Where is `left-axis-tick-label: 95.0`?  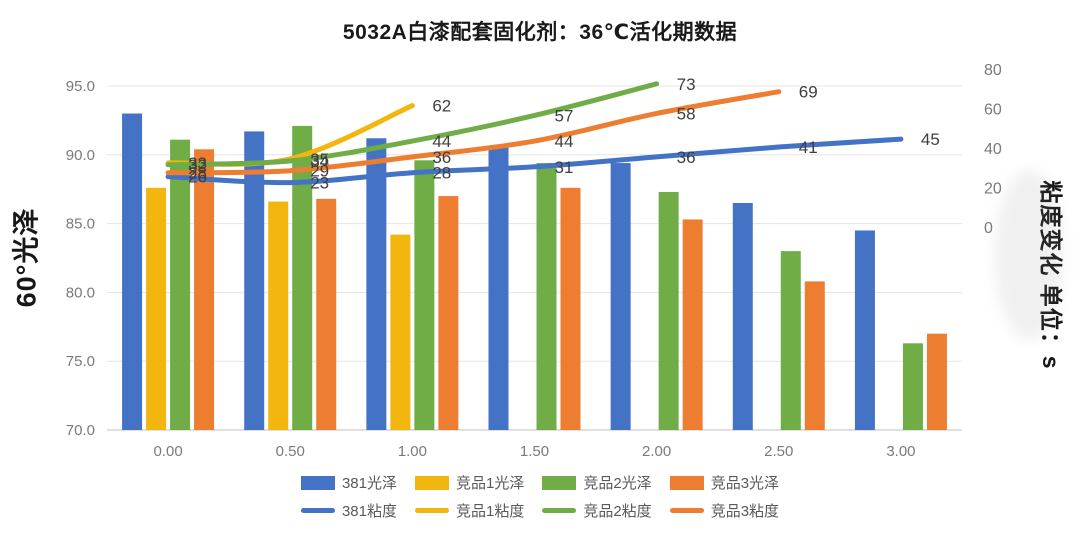 left-axis-tick-label: 95.0 is located at coordinates (80, 86).